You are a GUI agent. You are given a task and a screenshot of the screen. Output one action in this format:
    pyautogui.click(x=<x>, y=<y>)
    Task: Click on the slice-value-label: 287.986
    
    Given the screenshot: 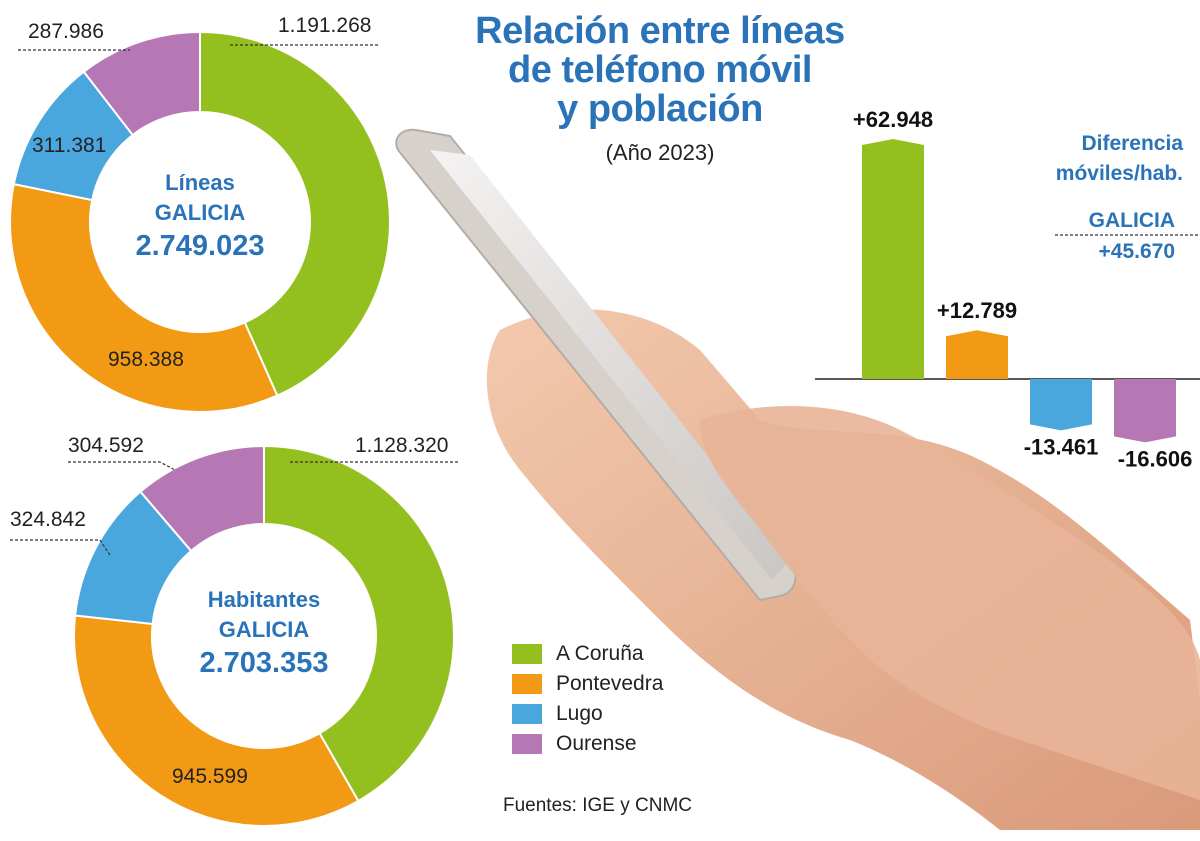 What is the action you would take?
    pyautogui.click(x=66, y=31)
    